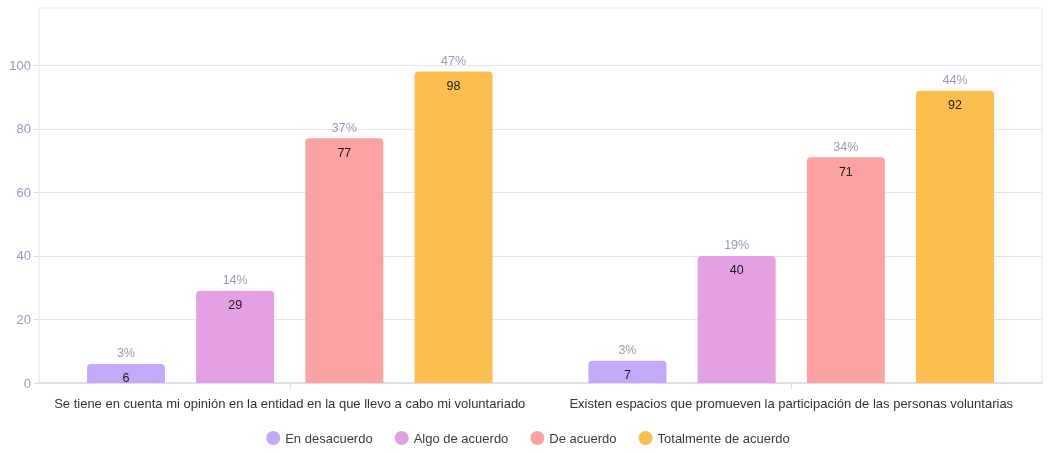 Image resolution: width=1056 pixels, height=454 pixels. I want to click on data-label: 40, so click(736, 270).